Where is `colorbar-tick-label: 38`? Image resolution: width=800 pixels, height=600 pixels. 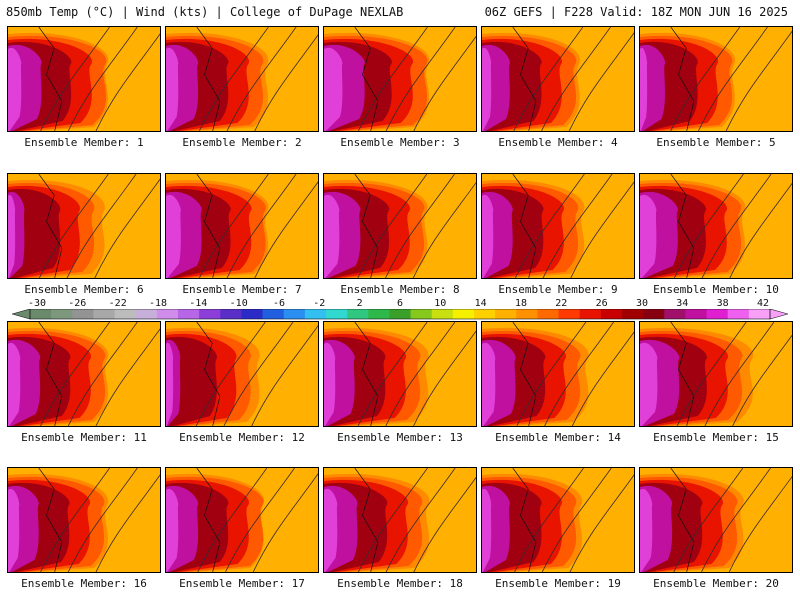
colorbar-tick-label: 38 is located at coordinates (722, 303).